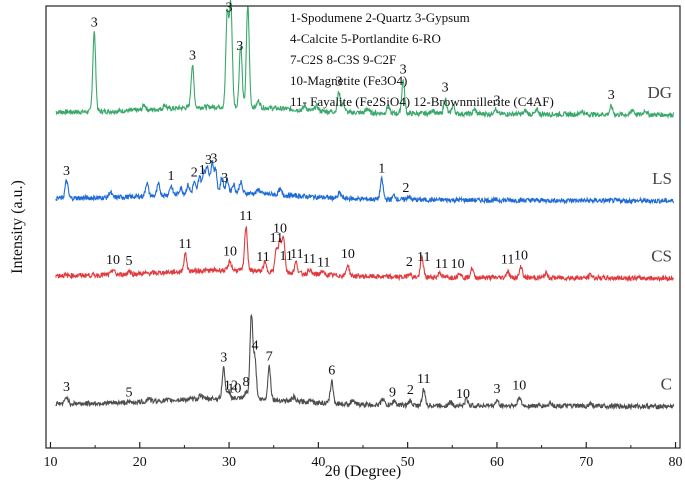  What do you see at coordinates (661, 255) in the screenshot?
I see `series-label-cs: CS` at bounding box center [661, 255].